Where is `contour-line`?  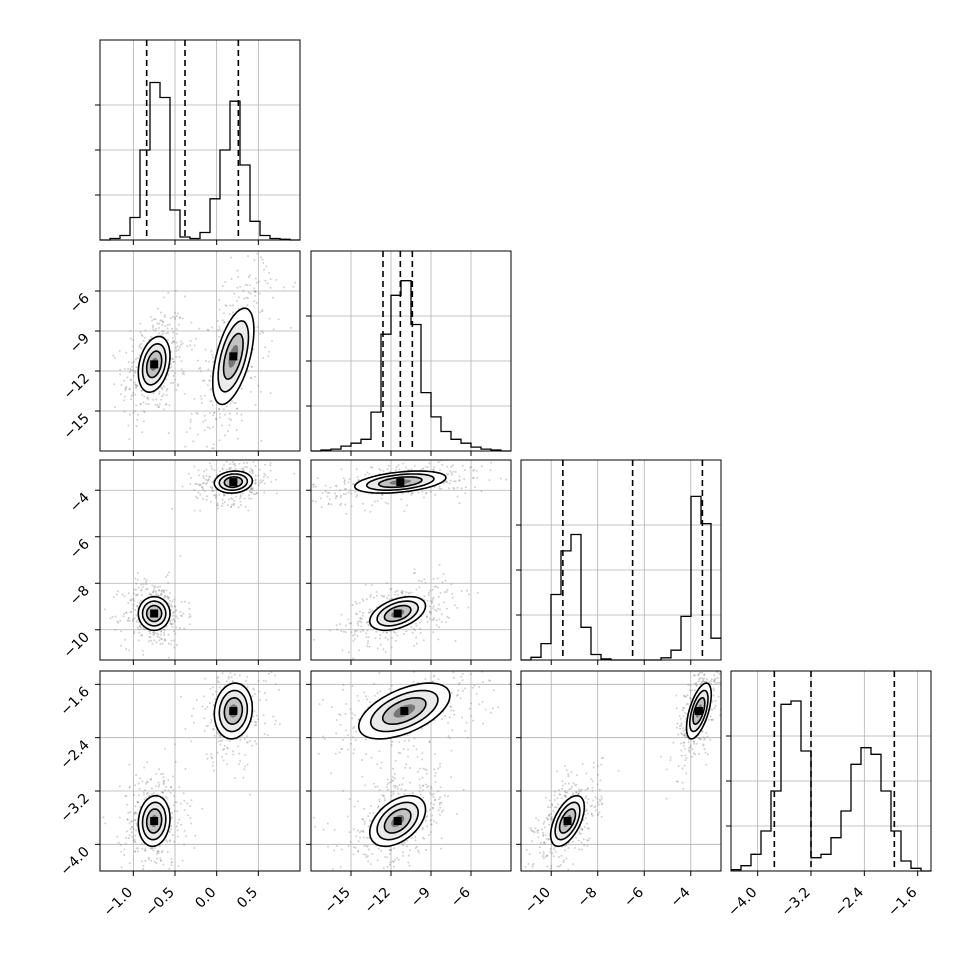
contour-line is located at coordinates (154, 364).